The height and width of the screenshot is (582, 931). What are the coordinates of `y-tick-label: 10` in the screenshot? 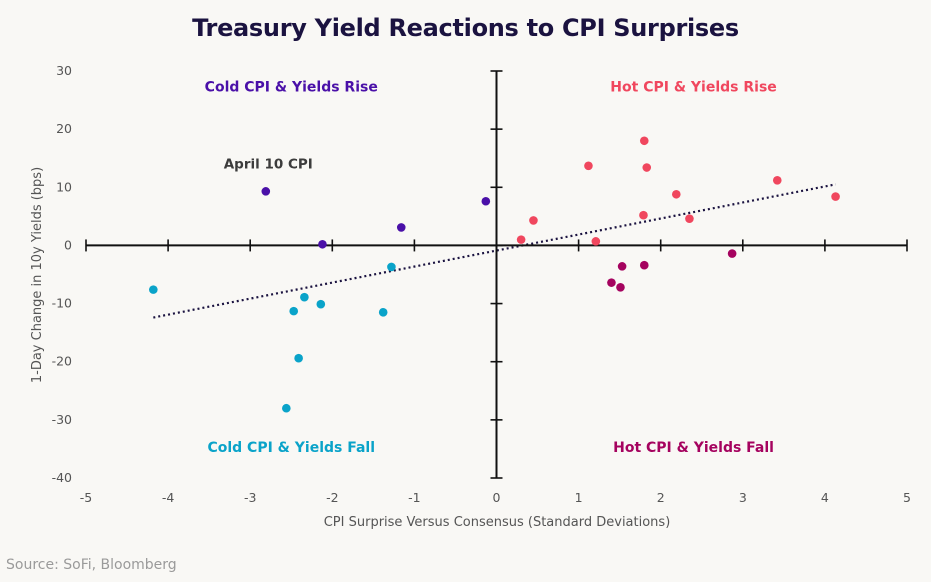 It's located at (64, 186).